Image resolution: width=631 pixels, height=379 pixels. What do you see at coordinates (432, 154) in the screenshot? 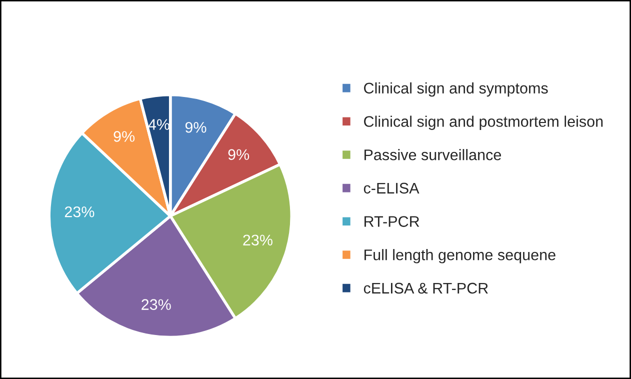
I see `legend-label: Passive surveillance` at bounding box center [432, 154].